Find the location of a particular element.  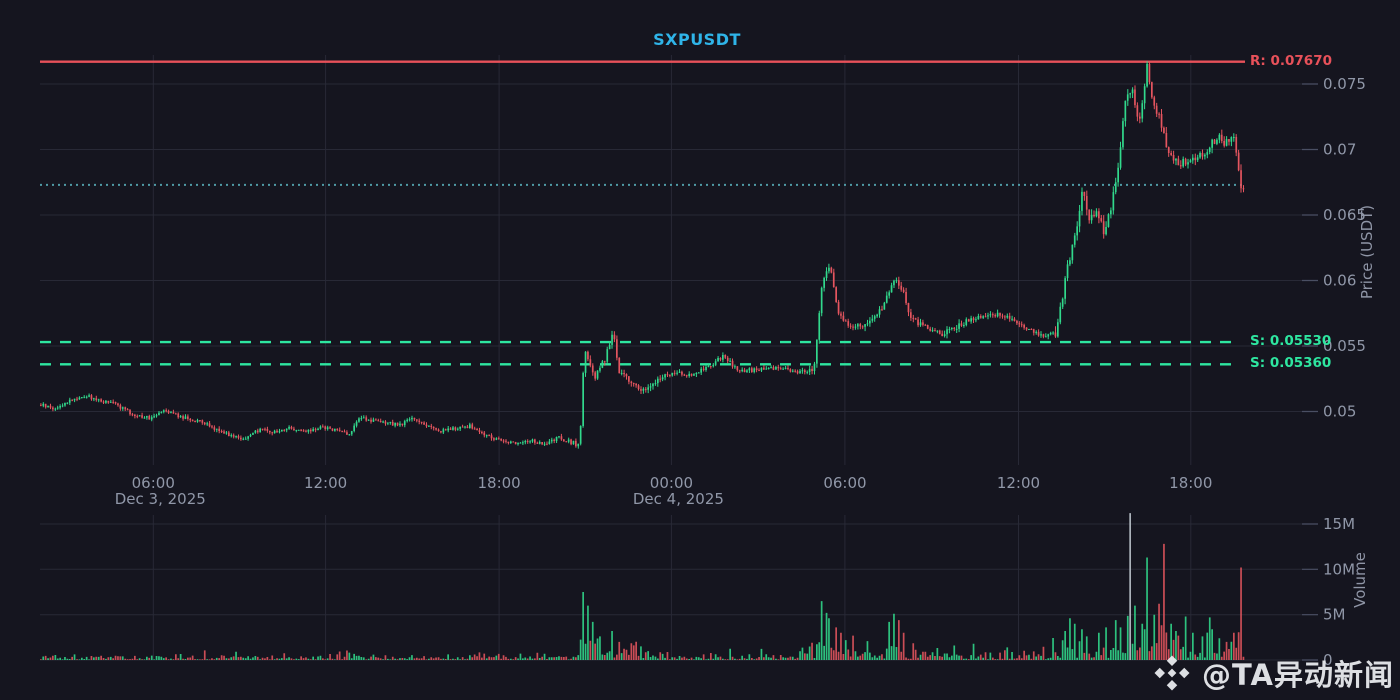

svg-text: 0.06 is located at coordinates (1339, 281).